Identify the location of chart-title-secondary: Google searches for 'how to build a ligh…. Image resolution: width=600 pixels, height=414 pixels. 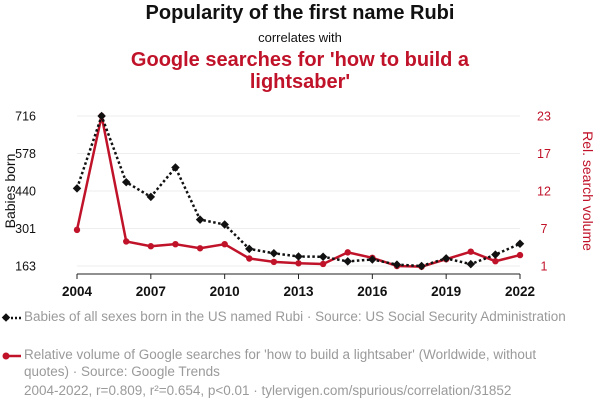
(300, 71).